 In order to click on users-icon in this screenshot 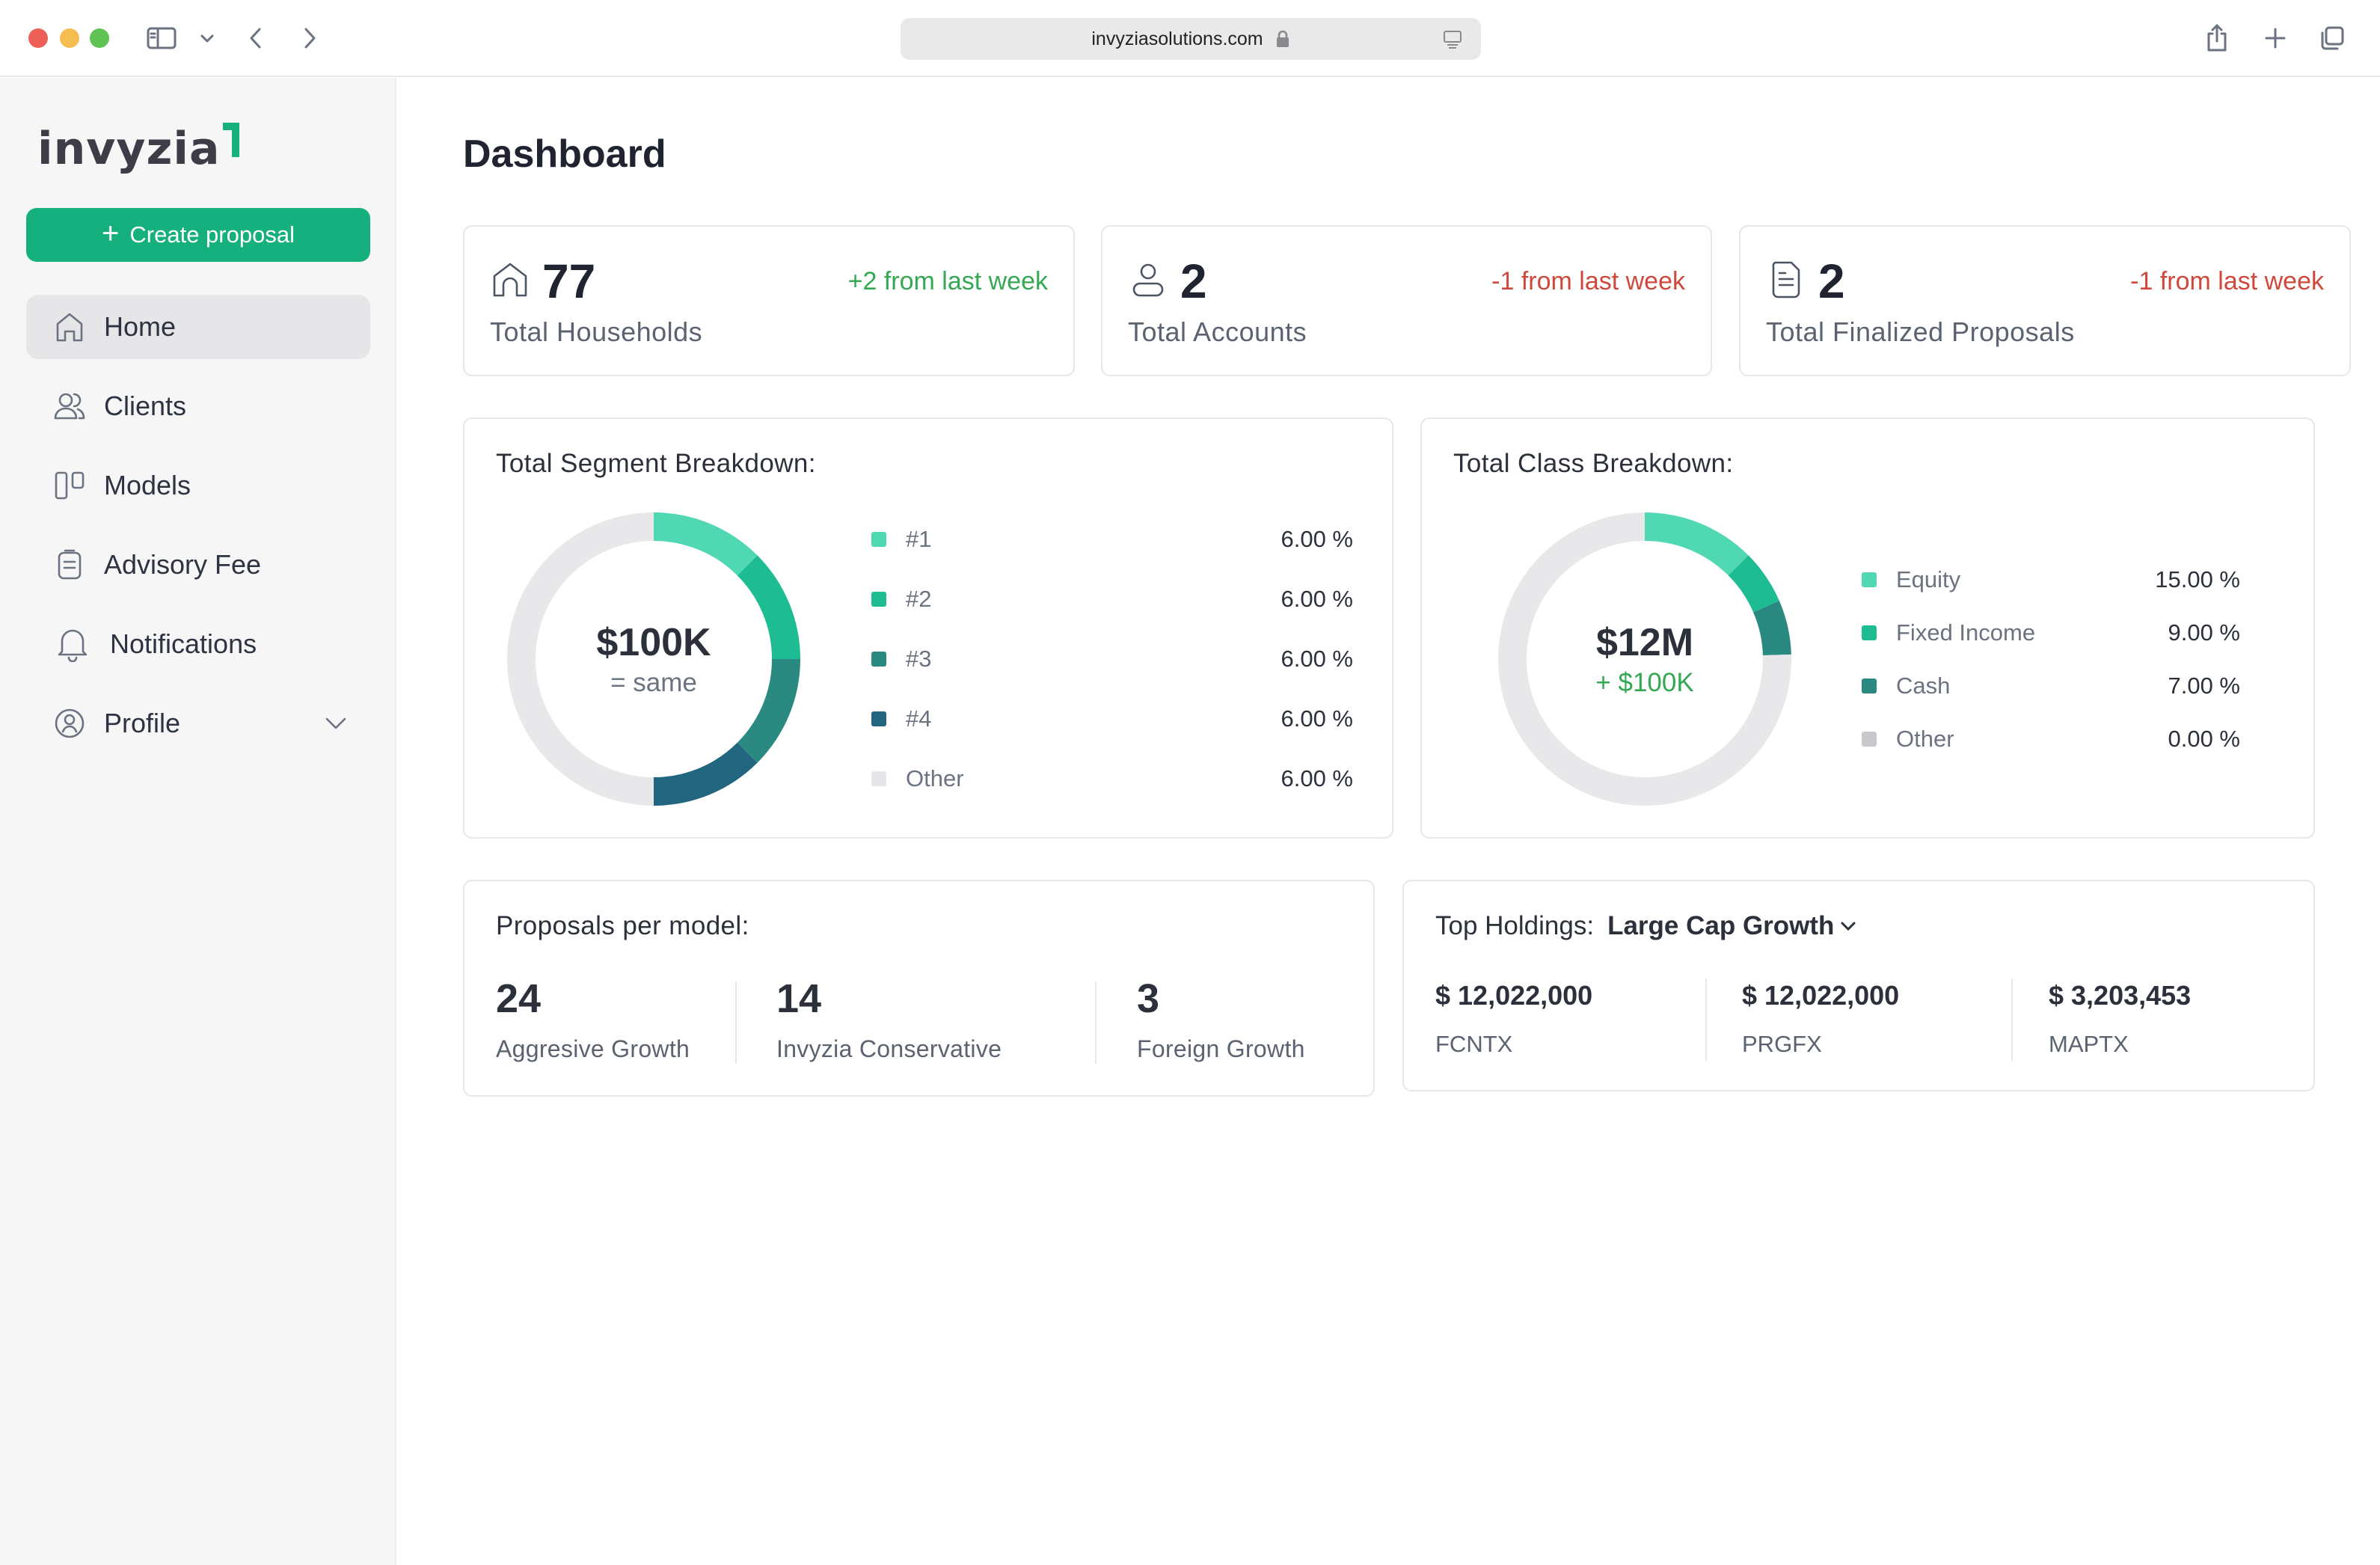, I will do `click(69, 406)`.